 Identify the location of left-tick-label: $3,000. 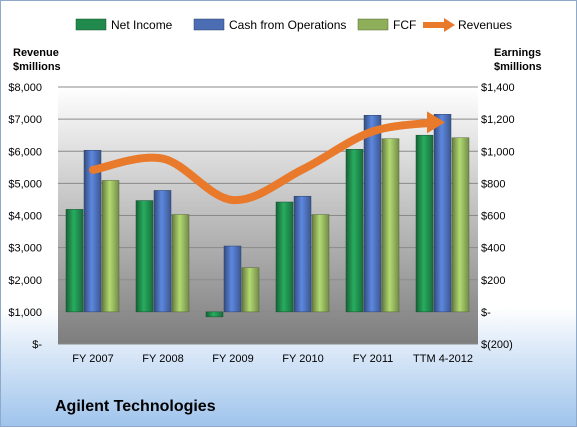
(25, 249).